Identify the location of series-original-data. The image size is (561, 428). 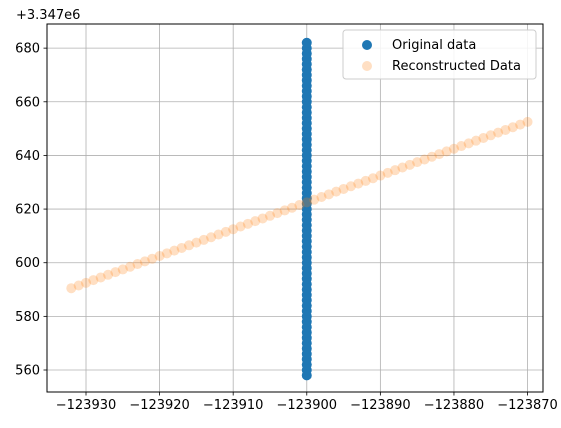
(306, 209).